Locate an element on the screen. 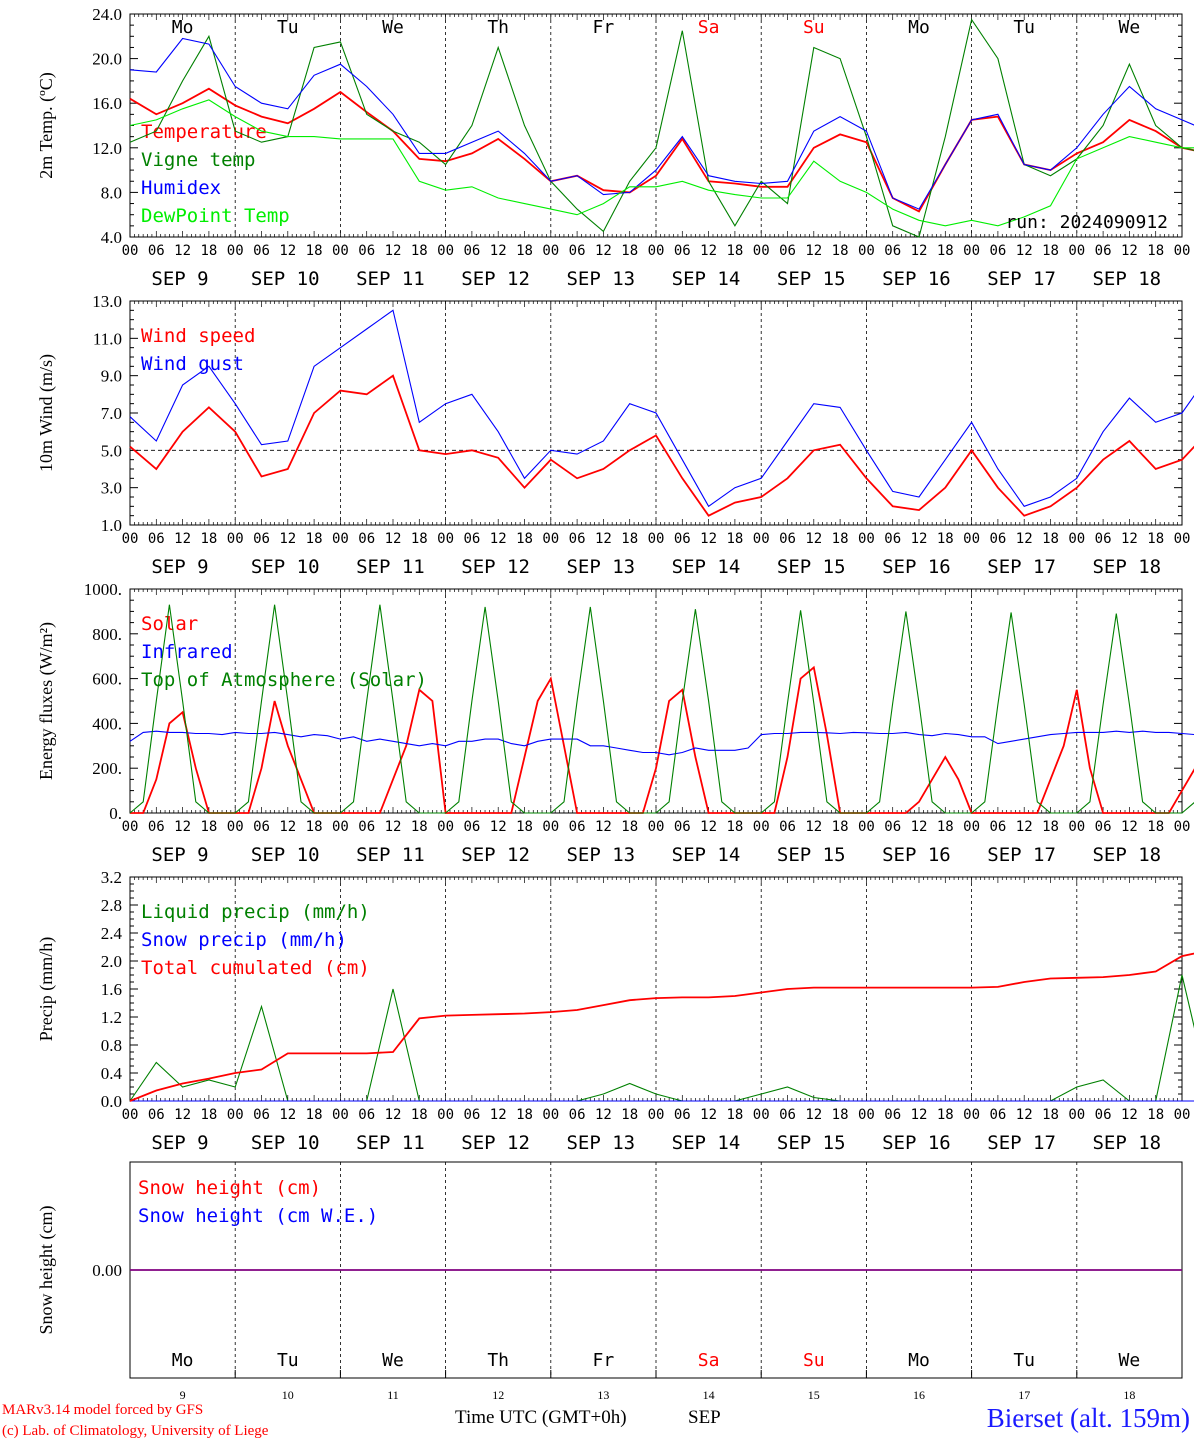 This screenshot has width=1194, height=1440. y-tick-label: 3.0 is located at coordinates (111, 488).